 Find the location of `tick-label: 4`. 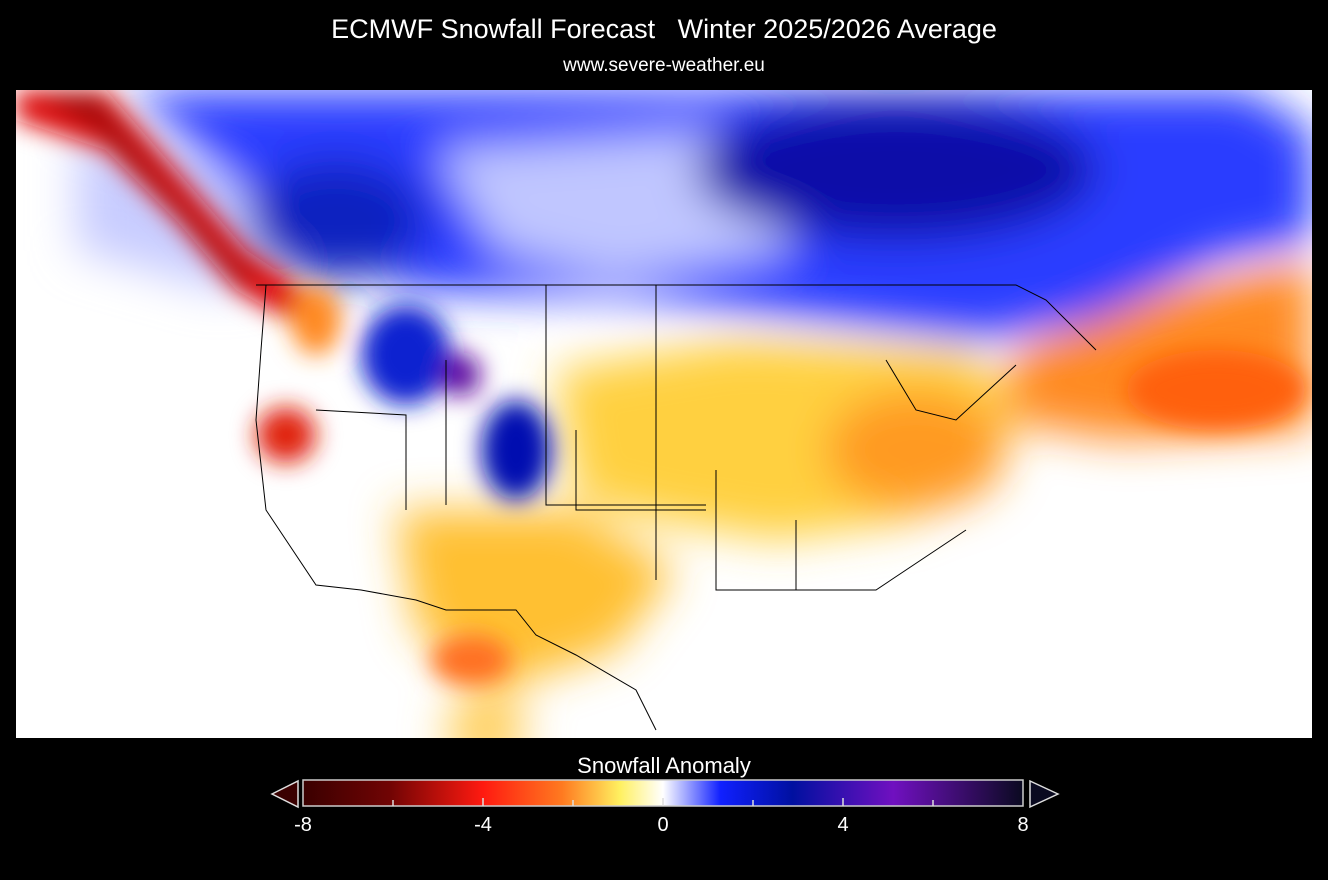

tick-label: 4 is located at coordinates (843, 825).